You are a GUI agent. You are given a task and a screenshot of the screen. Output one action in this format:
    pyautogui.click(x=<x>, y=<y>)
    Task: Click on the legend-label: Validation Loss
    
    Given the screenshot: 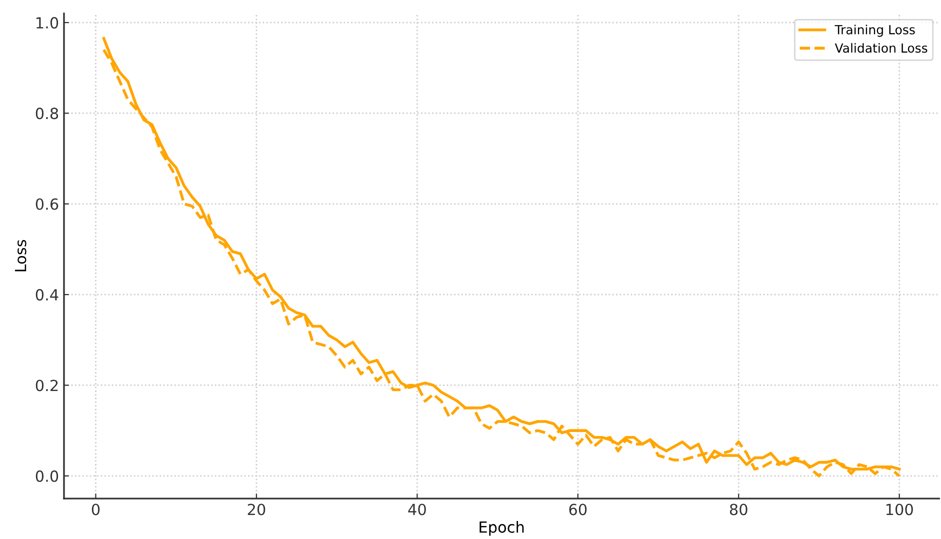 What is the action you would take?
    pyautogui.click(x=881, y=48)
    